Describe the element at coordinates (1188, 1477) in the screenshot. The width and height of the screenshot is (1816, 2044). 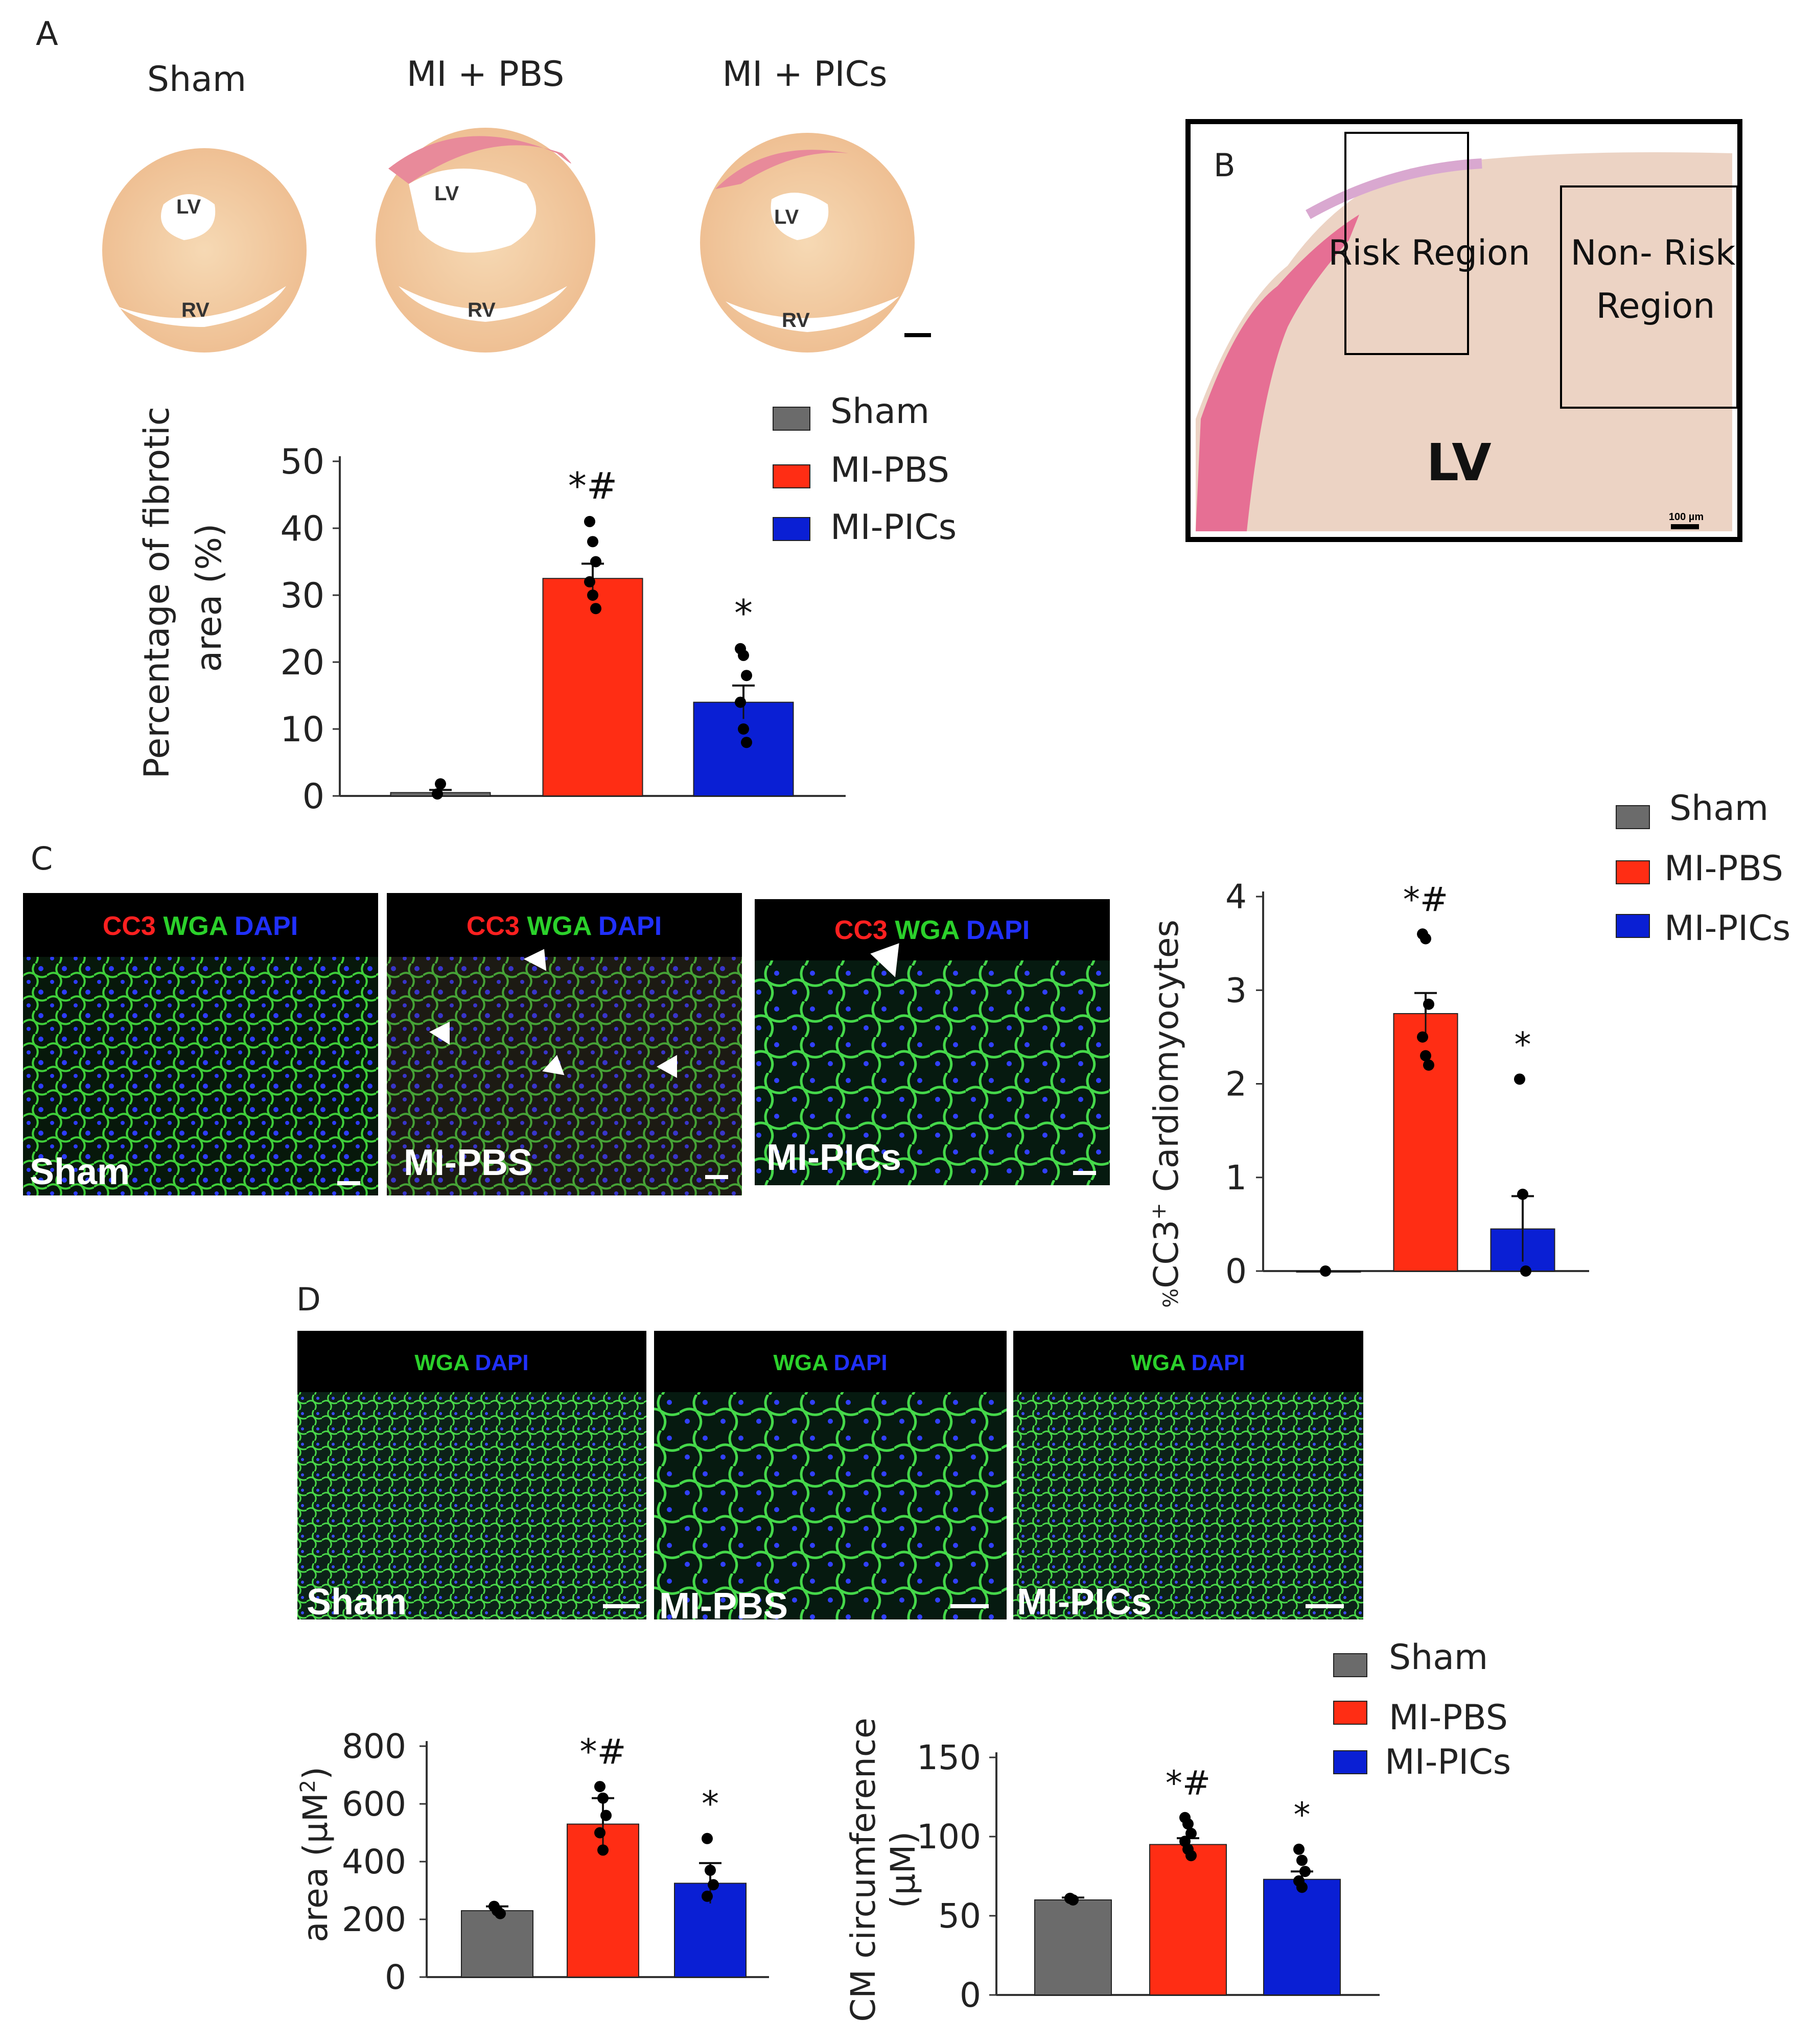
I see `micrograph-d-mi-pics: WGA DAPI MI-PICs` at that location.